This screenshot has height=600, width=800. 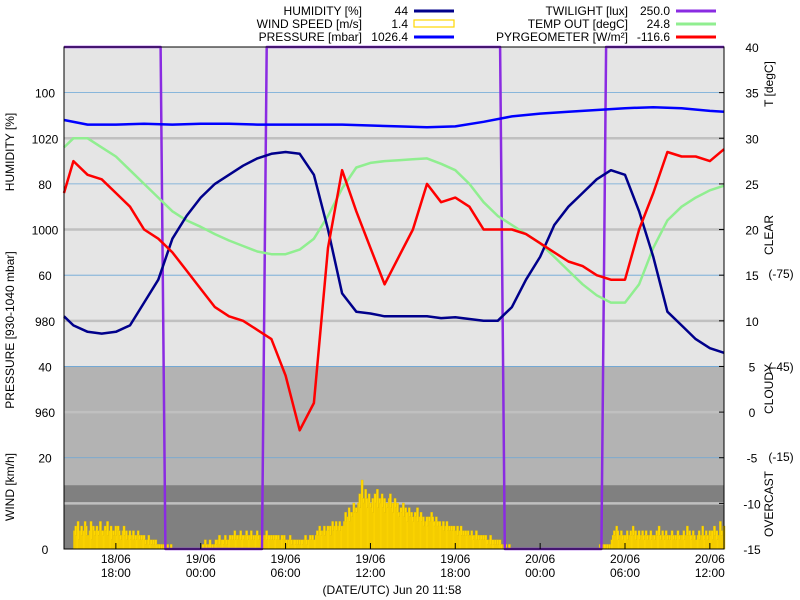 What do you see at coordinates (752, 276) in the screenshot?
I see `right-tick-label: 15` at bounding box center [752, 276].